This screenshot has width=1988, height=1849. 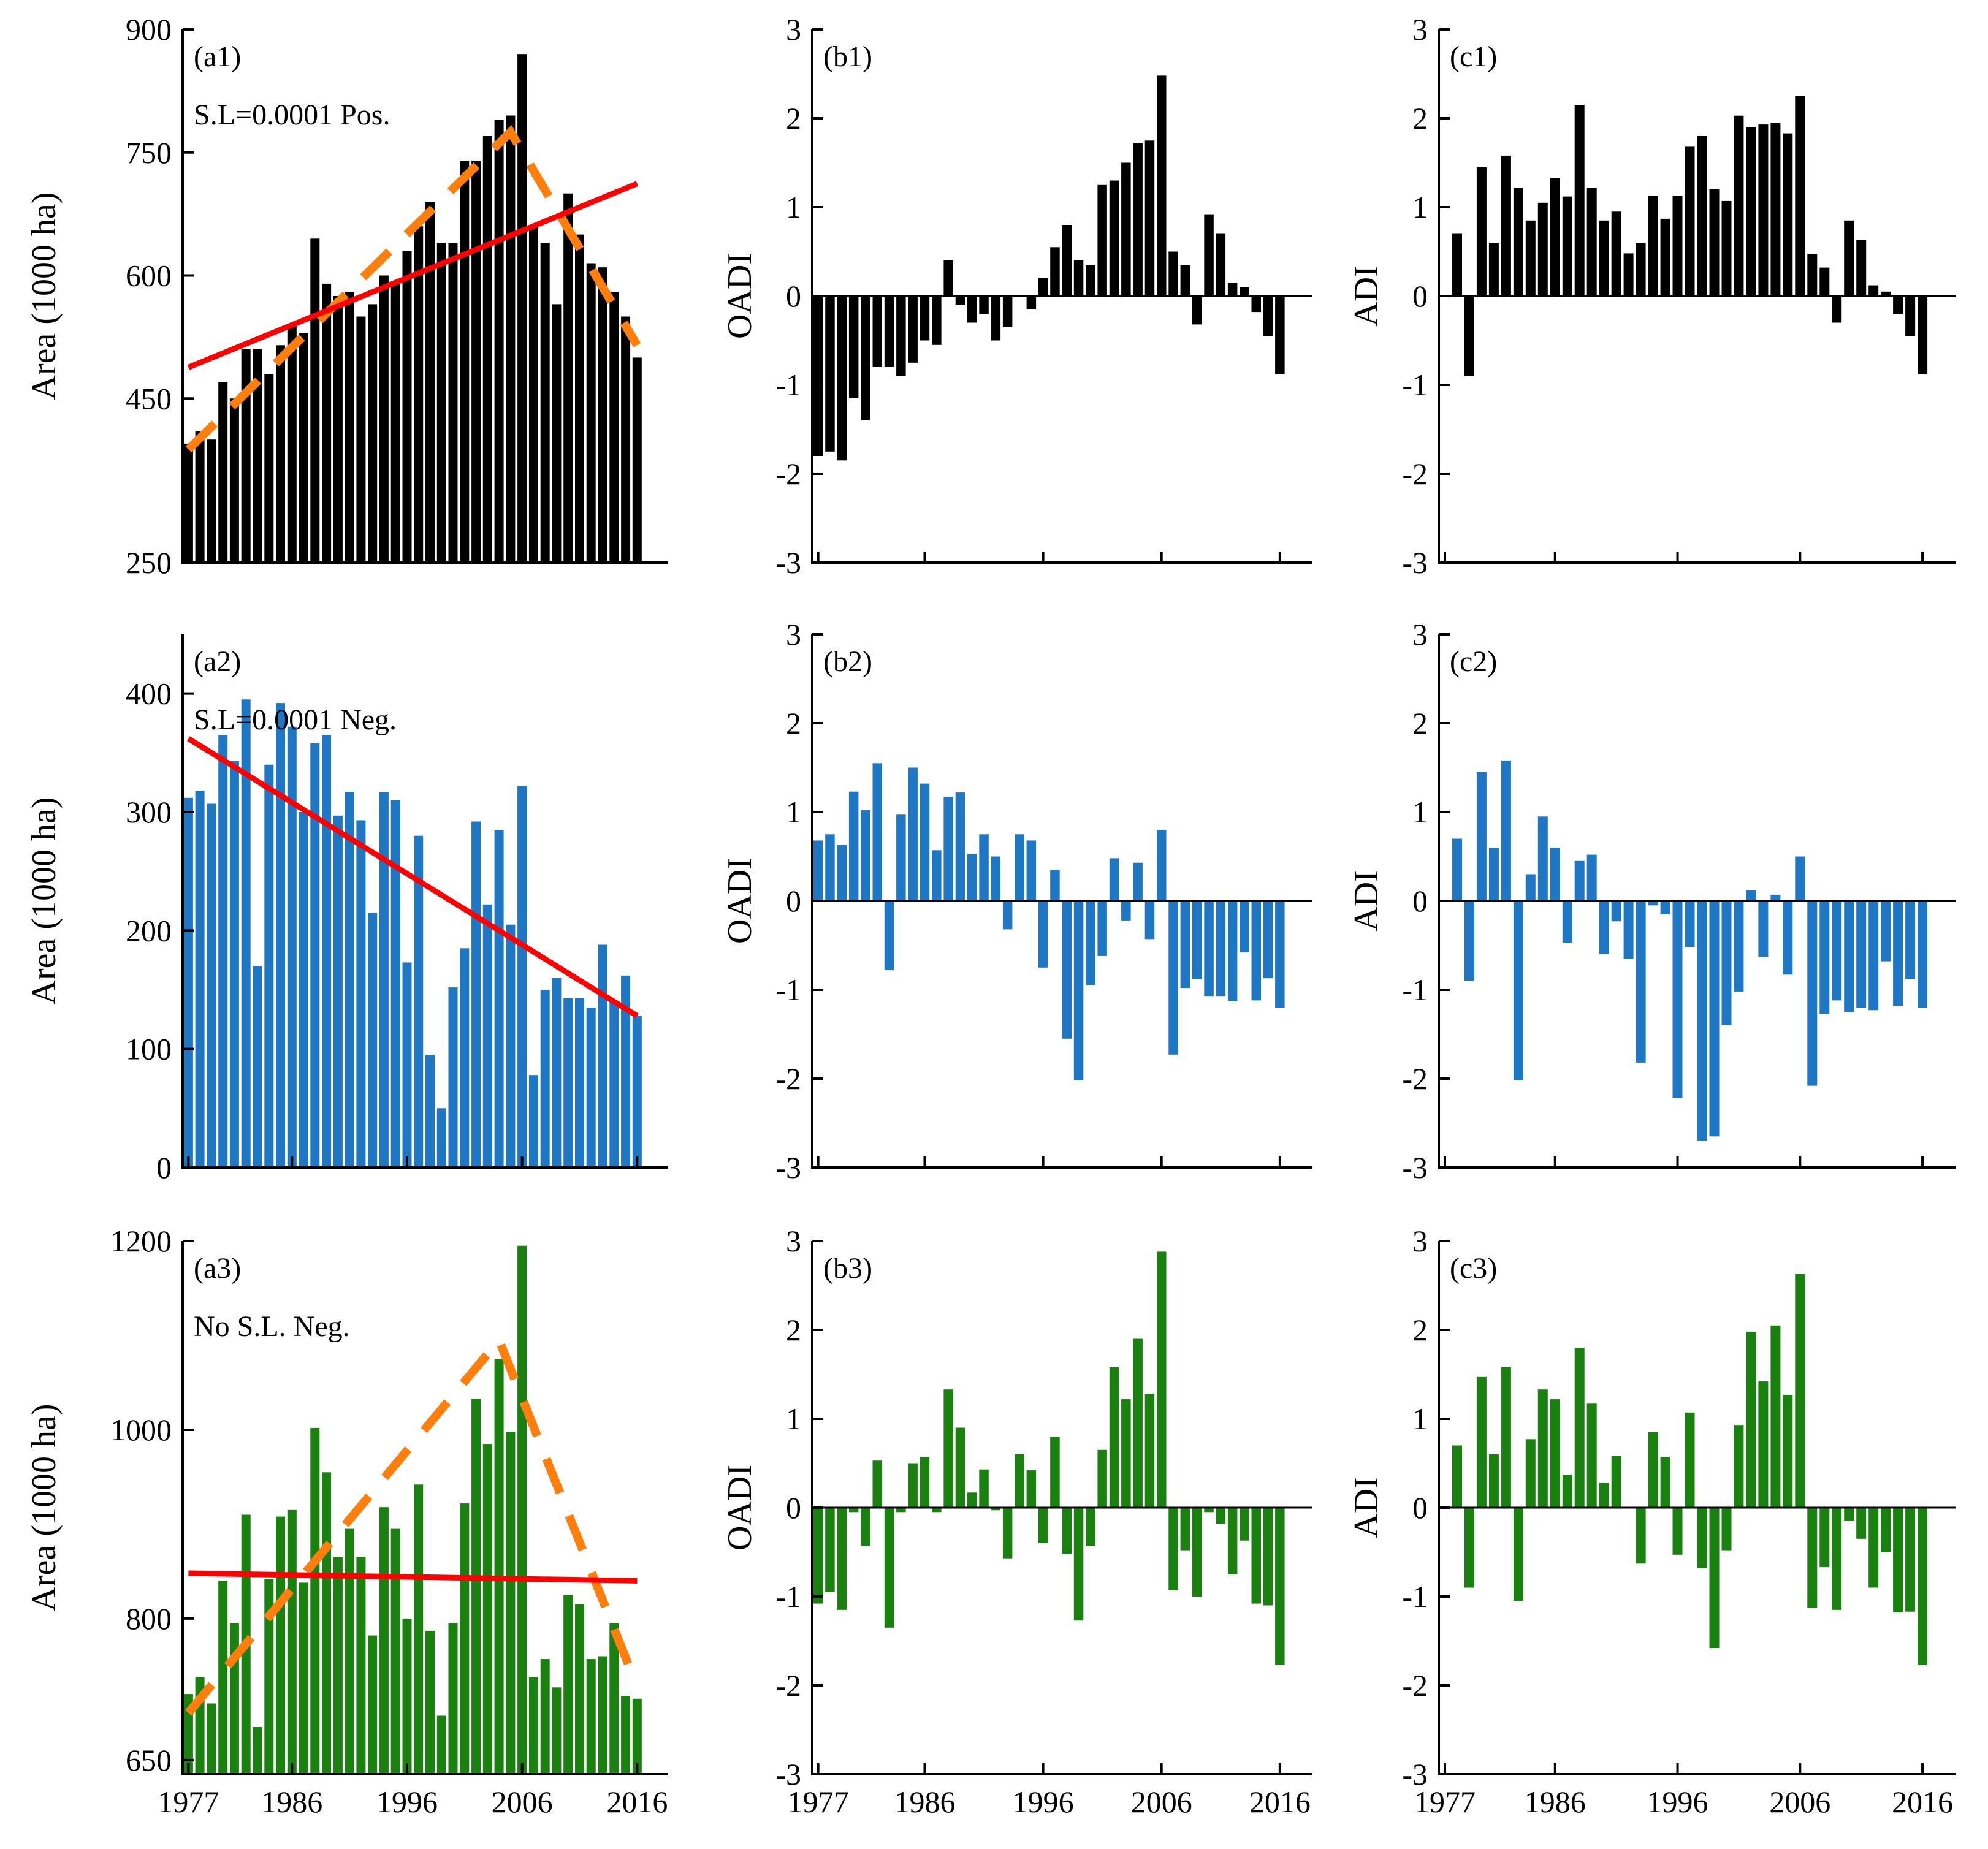 What do you see at coordinates (407, 1802) in the screenshot?
I see `xtick-label-a3-2: 1996` at bounding box center [407, 1802].